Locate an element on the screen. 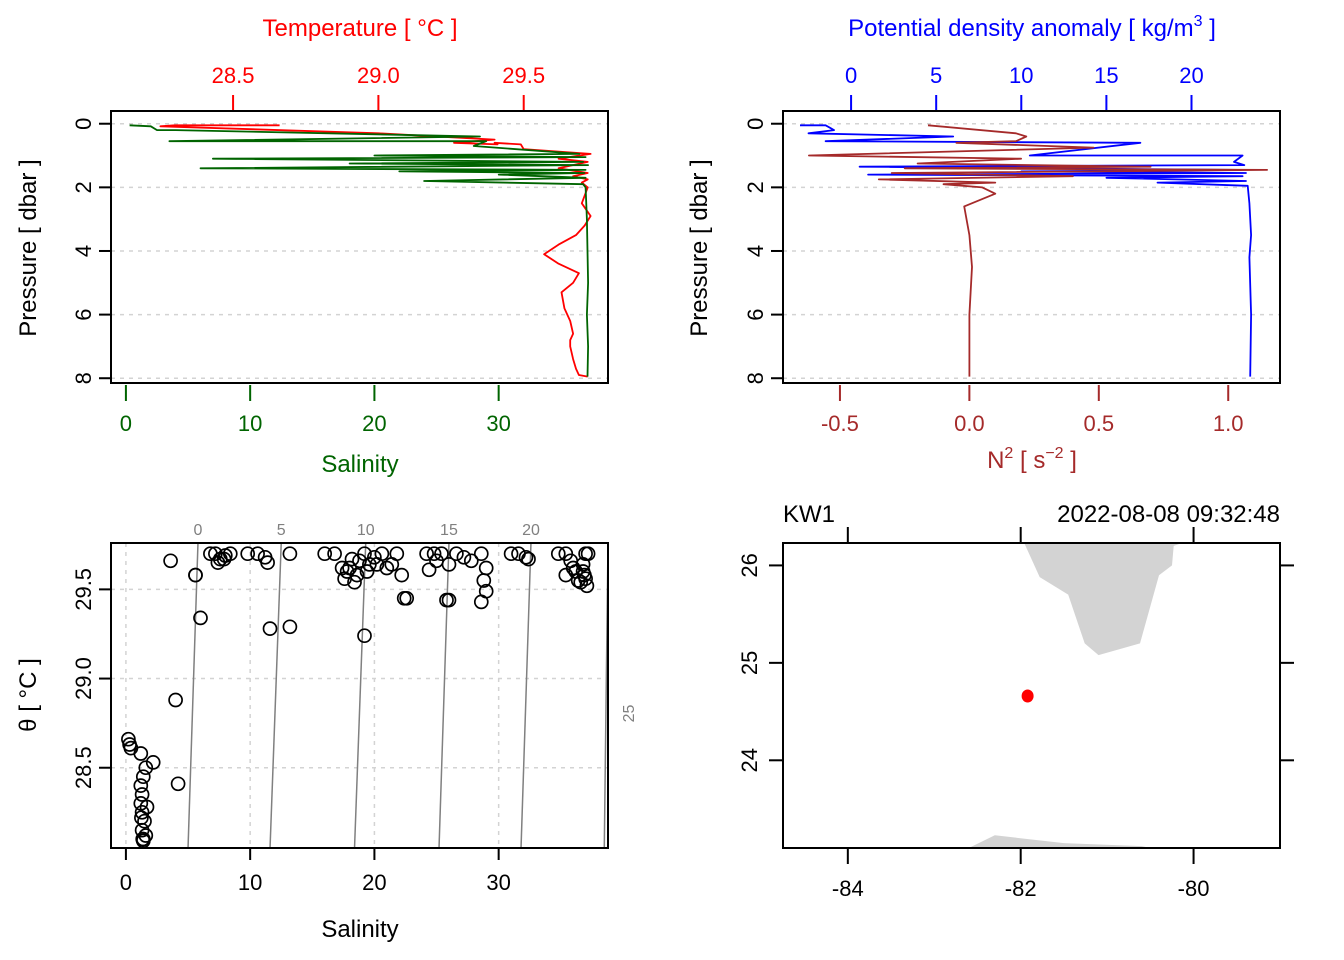 This screenshot has width=1344, height=960. station-name: KW1 is located at coordinates (809, 514).